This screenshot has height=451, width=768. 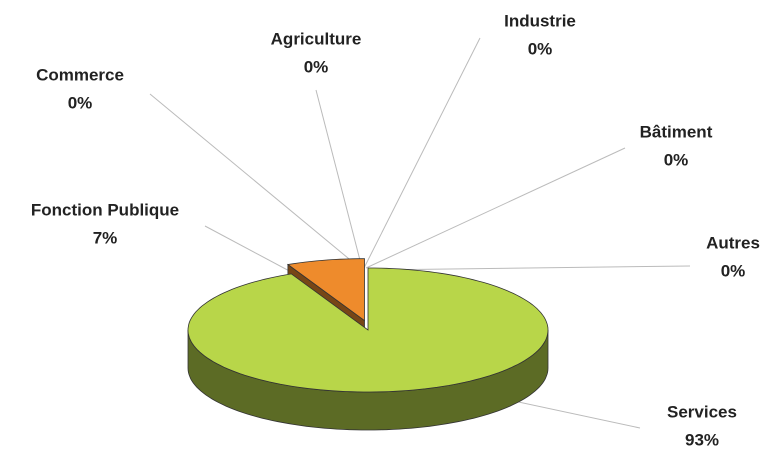 I want to click on slice-label: Agriculture, so click(x=316, y=38).